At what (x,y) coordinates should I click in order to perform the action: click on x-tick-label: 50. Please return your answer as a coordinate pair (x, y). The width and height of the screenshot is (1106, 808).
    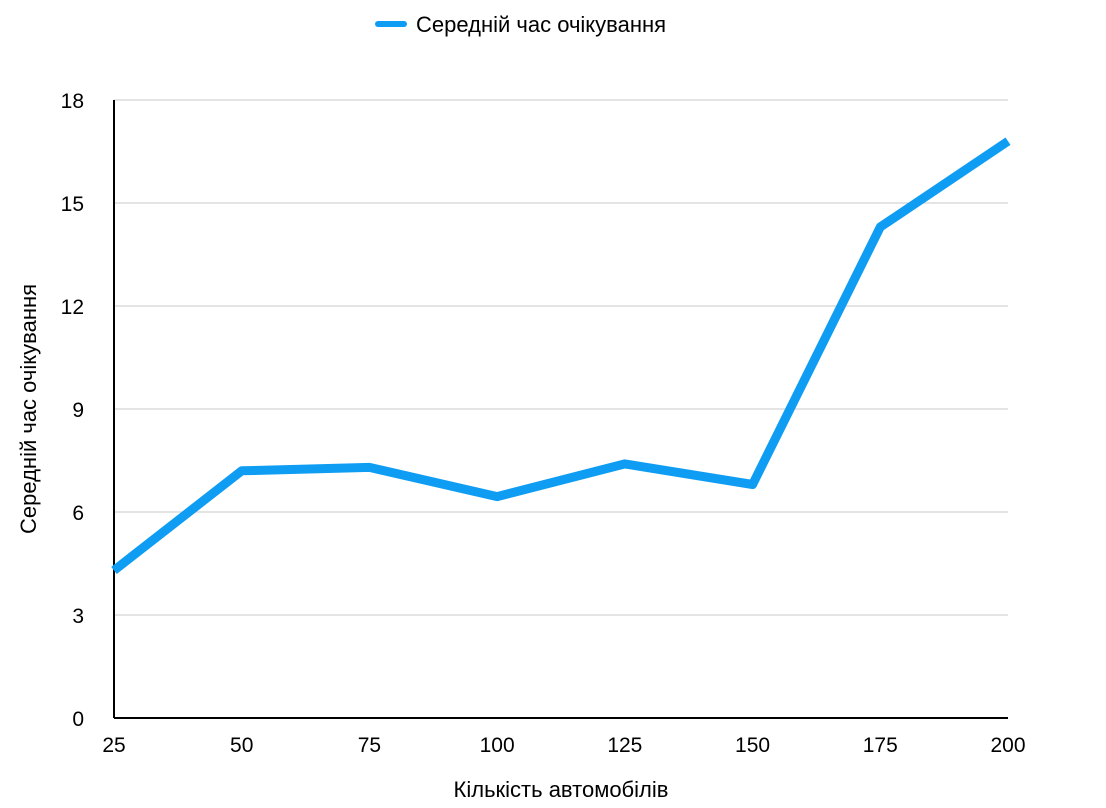
    Looking at the image, I should click on (241, 745).